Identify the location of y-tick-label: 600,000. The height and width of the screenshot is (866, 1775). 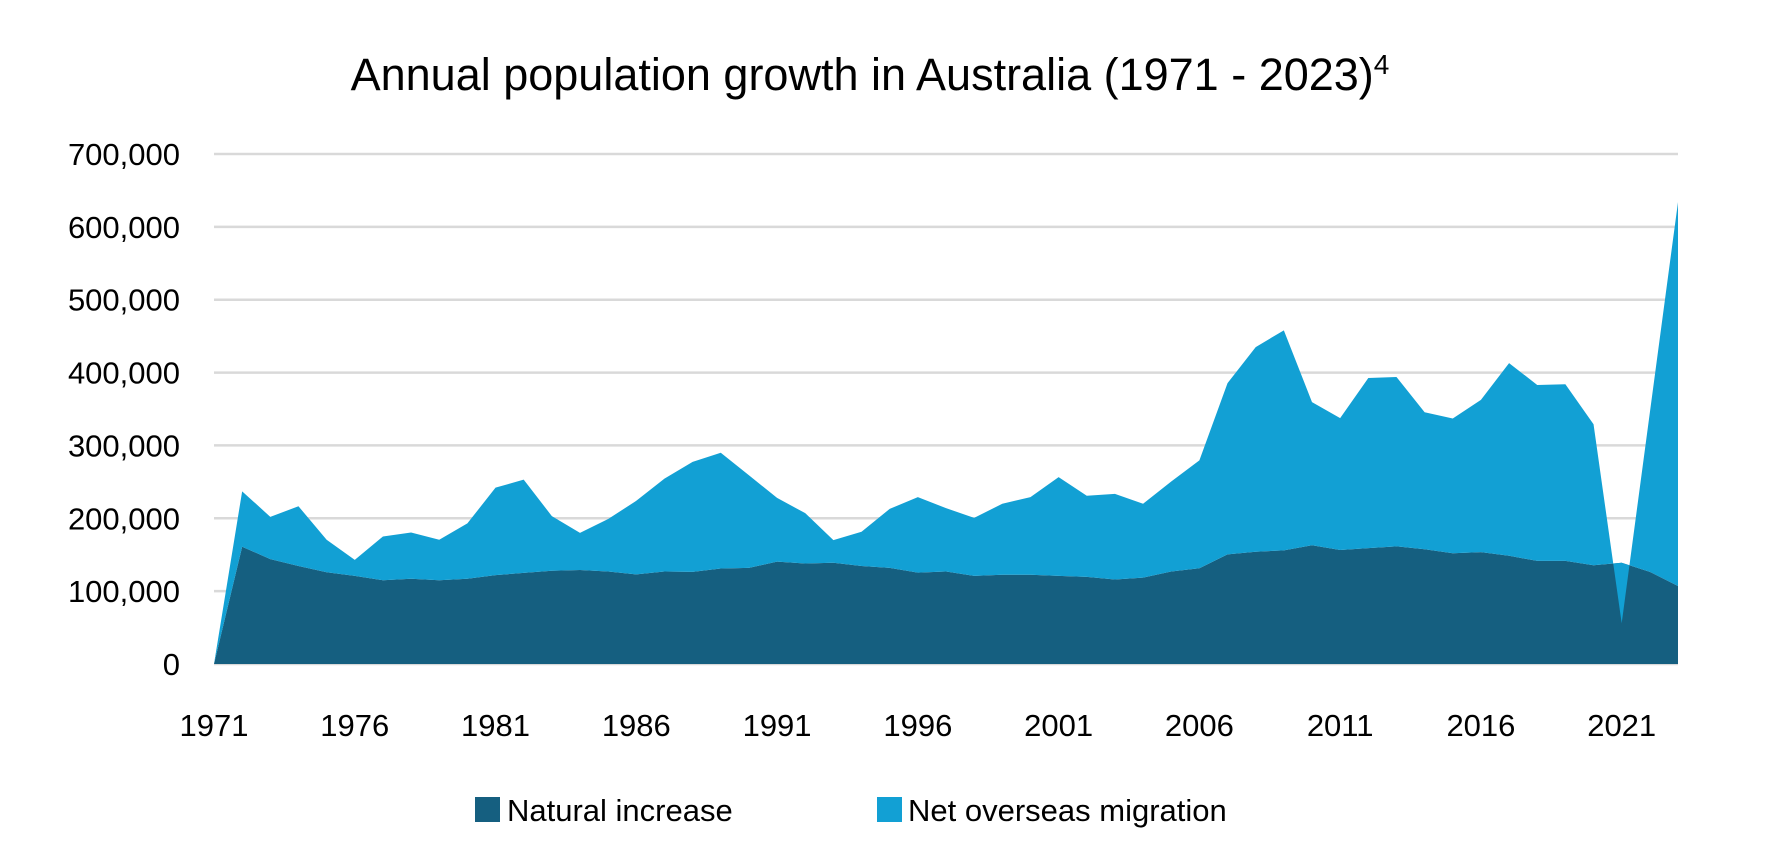
(124, 227).